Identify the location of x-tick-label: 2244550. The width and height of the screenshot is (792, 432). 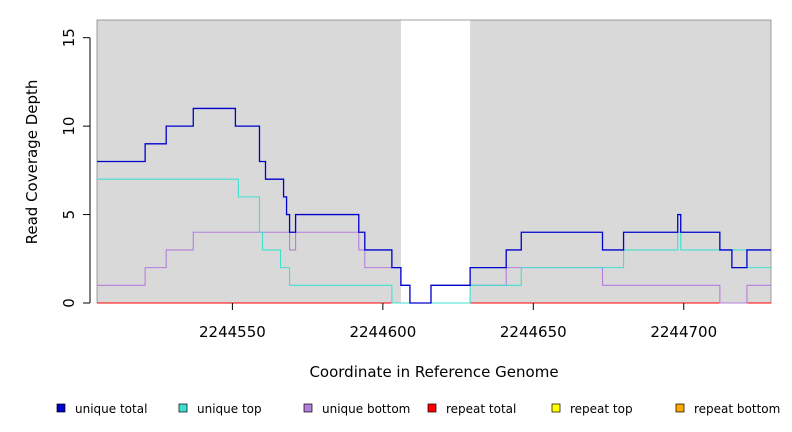
(232, 332).